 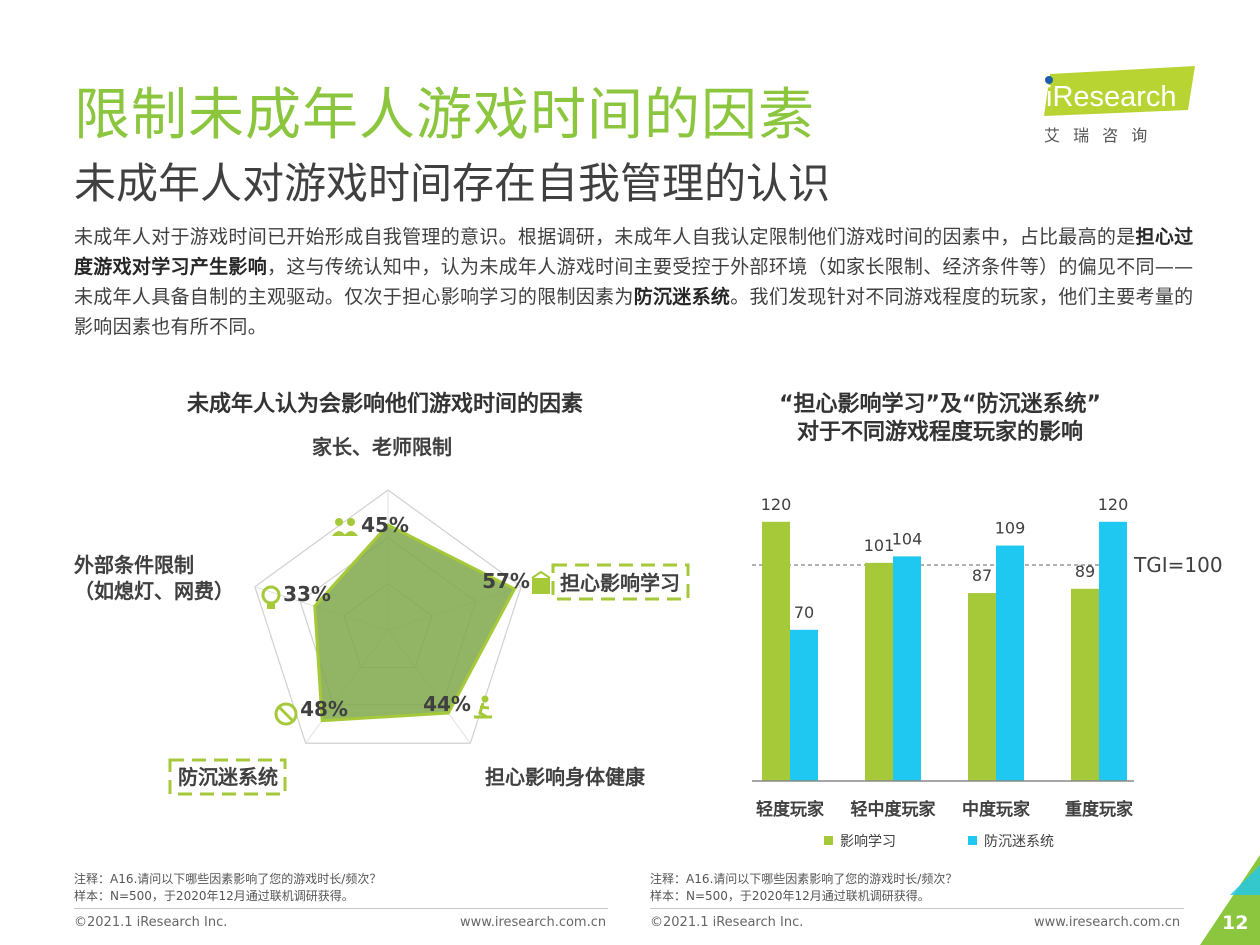 What do you see at coordinates (271, 606) in the screenshot?
I see `bulb-base` at bounding box center [271, 606].